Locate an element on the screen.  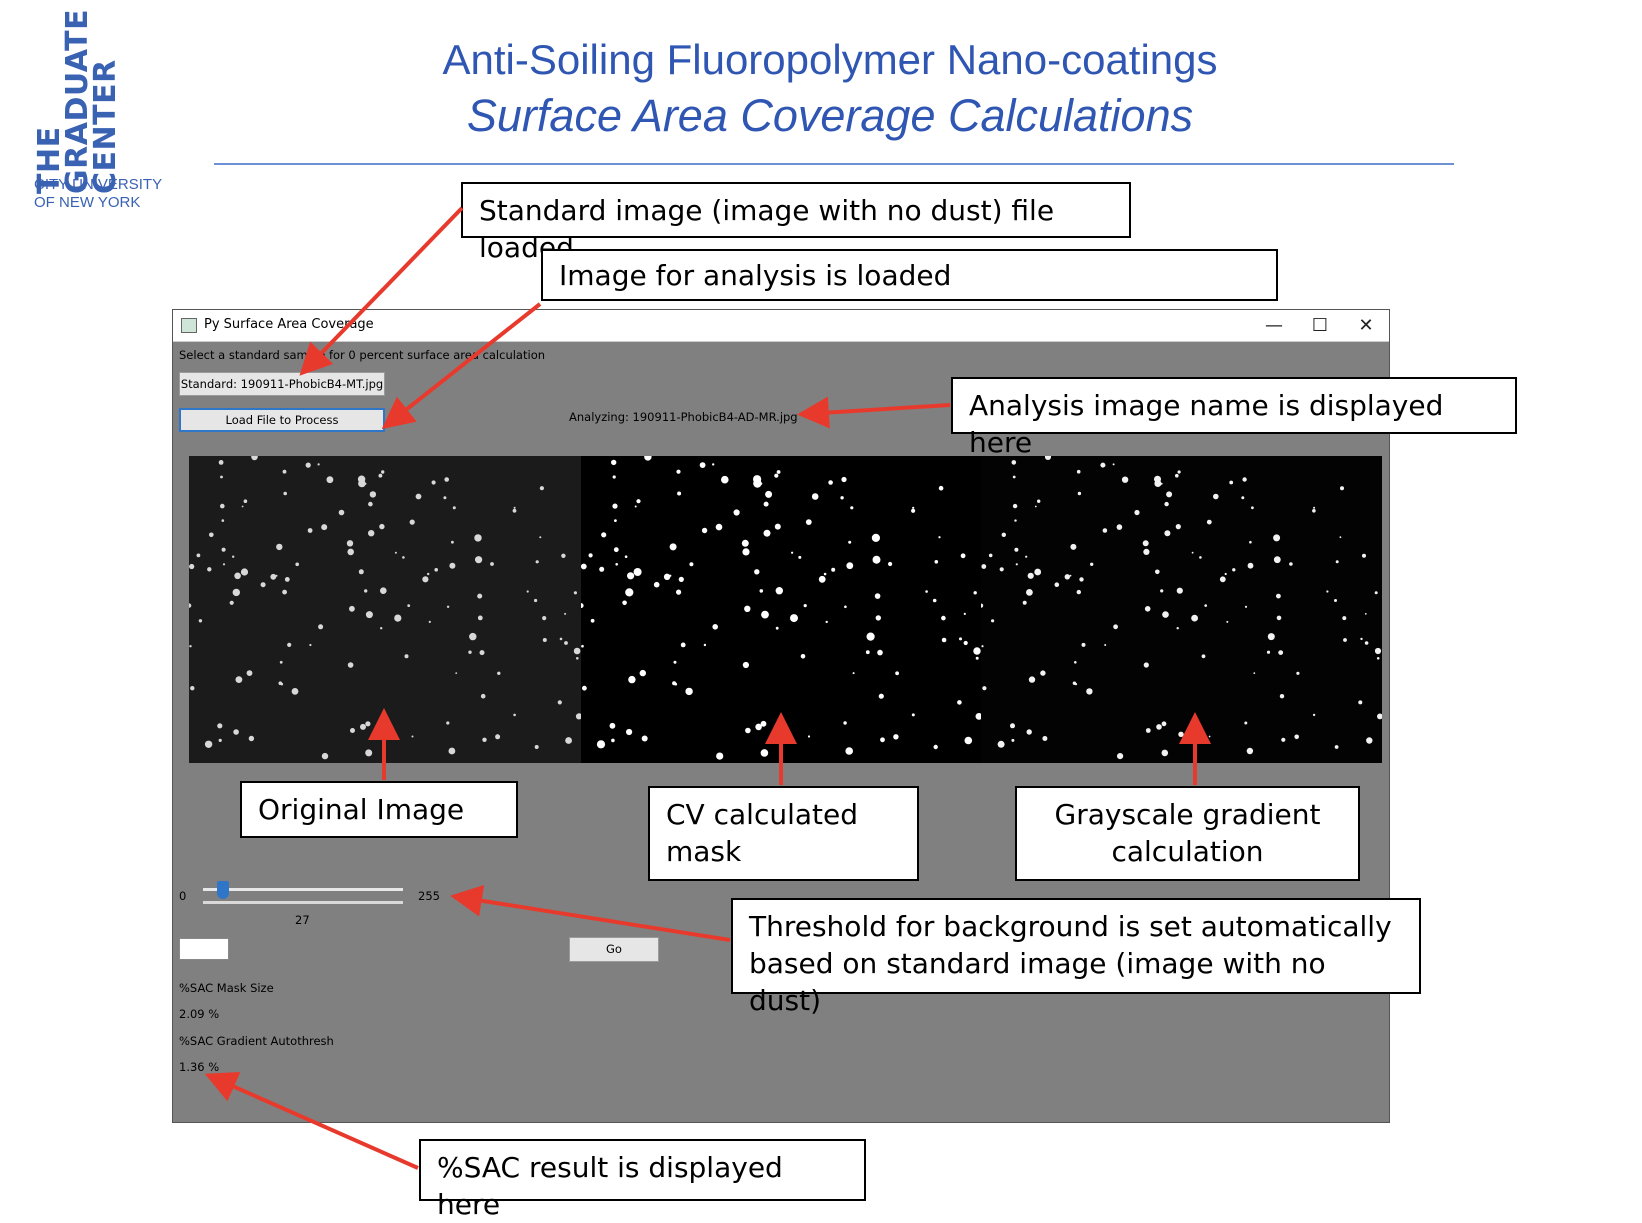
maximize-button: ☐ is located at coordinates (1320, 325).